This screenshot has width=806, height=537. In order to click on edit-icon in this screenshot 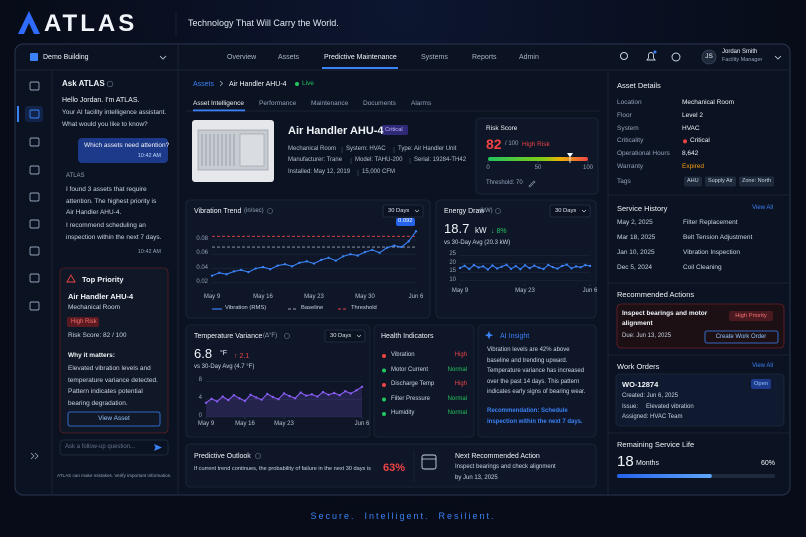, I will do `click(532, 184)`.